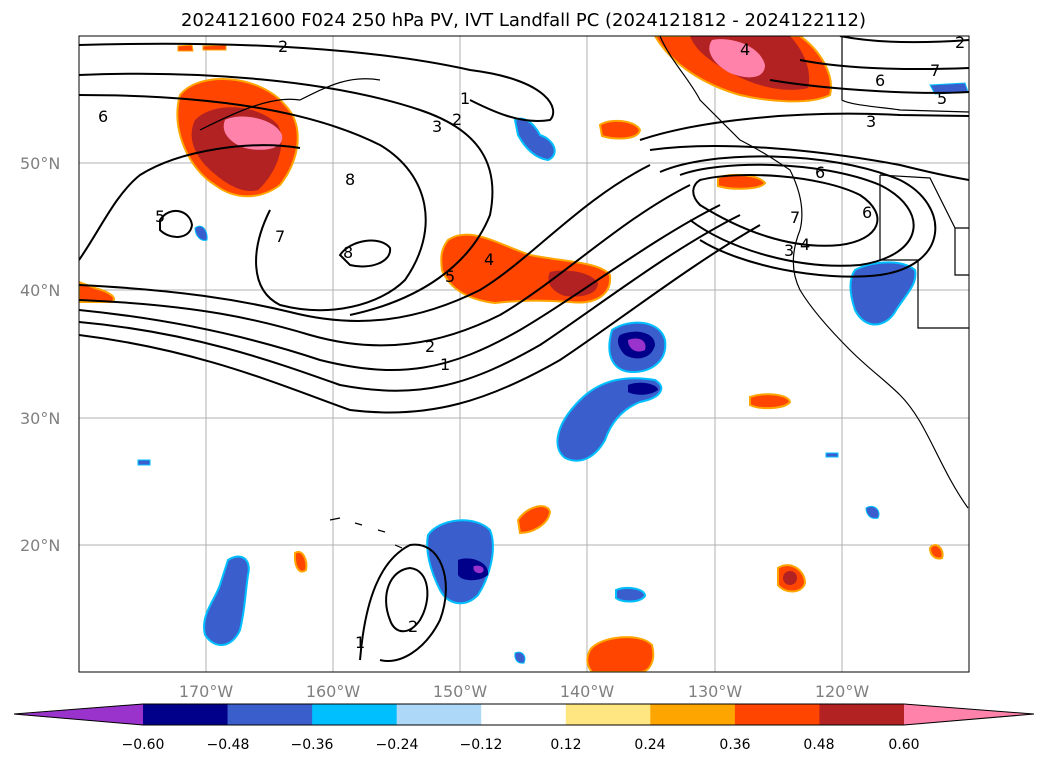  Describe the element at coordinates (481, 745) in the screenshot. I see `colorbar-tick-label: −0.12` at that location.